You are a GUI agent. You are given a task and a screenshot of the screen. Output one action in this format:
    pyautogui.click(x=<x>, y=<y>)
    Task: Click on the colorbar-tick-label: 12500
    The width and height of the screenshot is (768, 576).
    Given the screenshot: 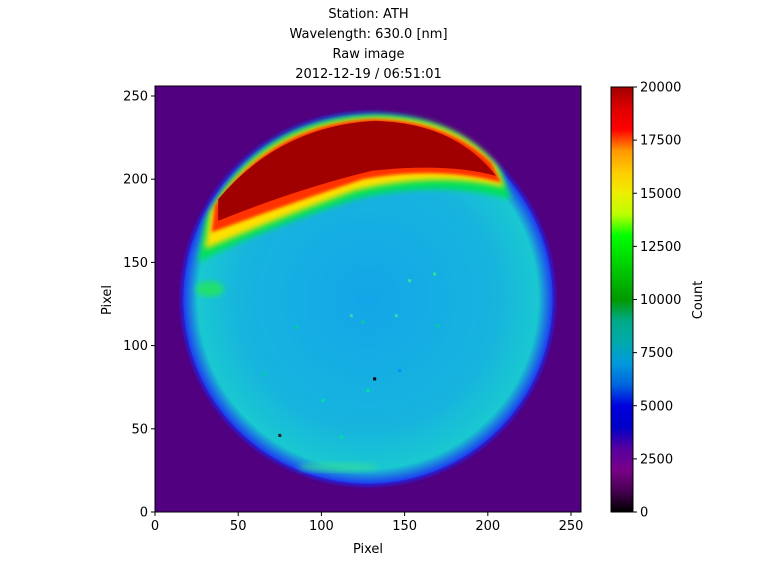 What is the action you would take?
    pyautogui.click(x=660, y=247)
    